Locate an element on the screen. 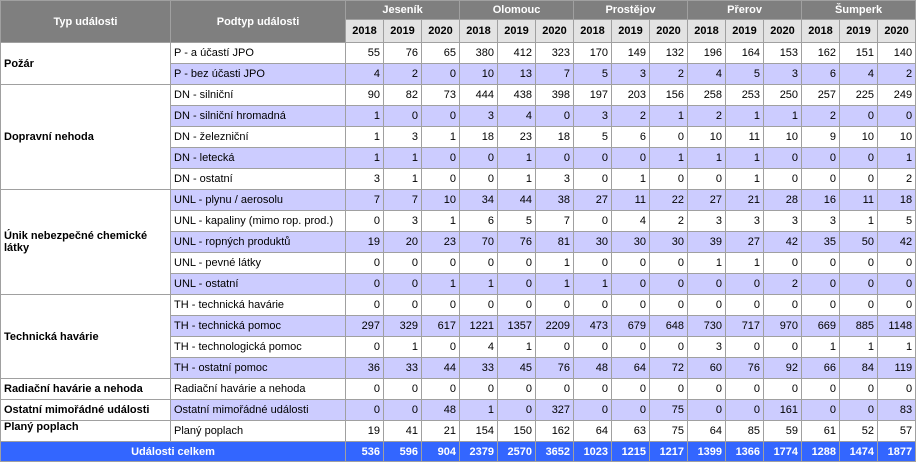 The image size is (916, 464). count-cell: 64 is located at coordinates (631, 368).